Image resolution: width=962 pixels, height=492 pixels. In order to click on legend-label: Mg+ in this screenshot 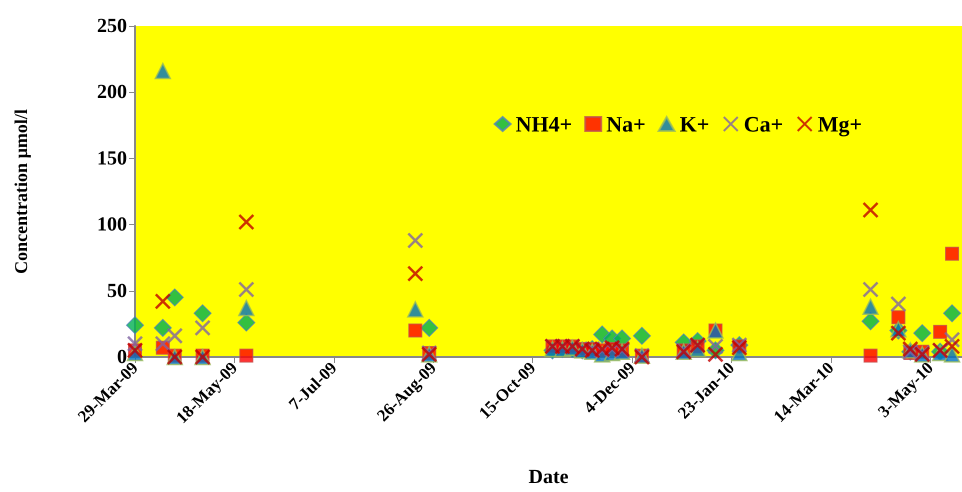, I will do `click(840, 124)`.